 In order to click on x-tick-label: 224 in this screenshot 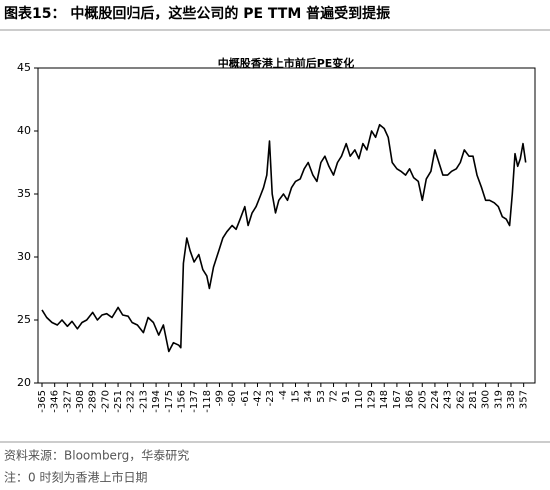, I will do `click(435, 399)`.